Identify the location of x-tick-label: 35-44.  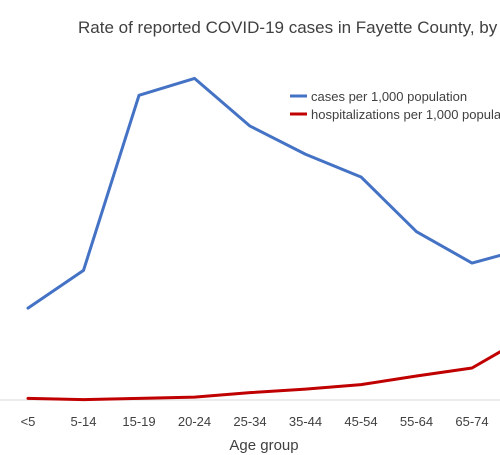
(305, 421).